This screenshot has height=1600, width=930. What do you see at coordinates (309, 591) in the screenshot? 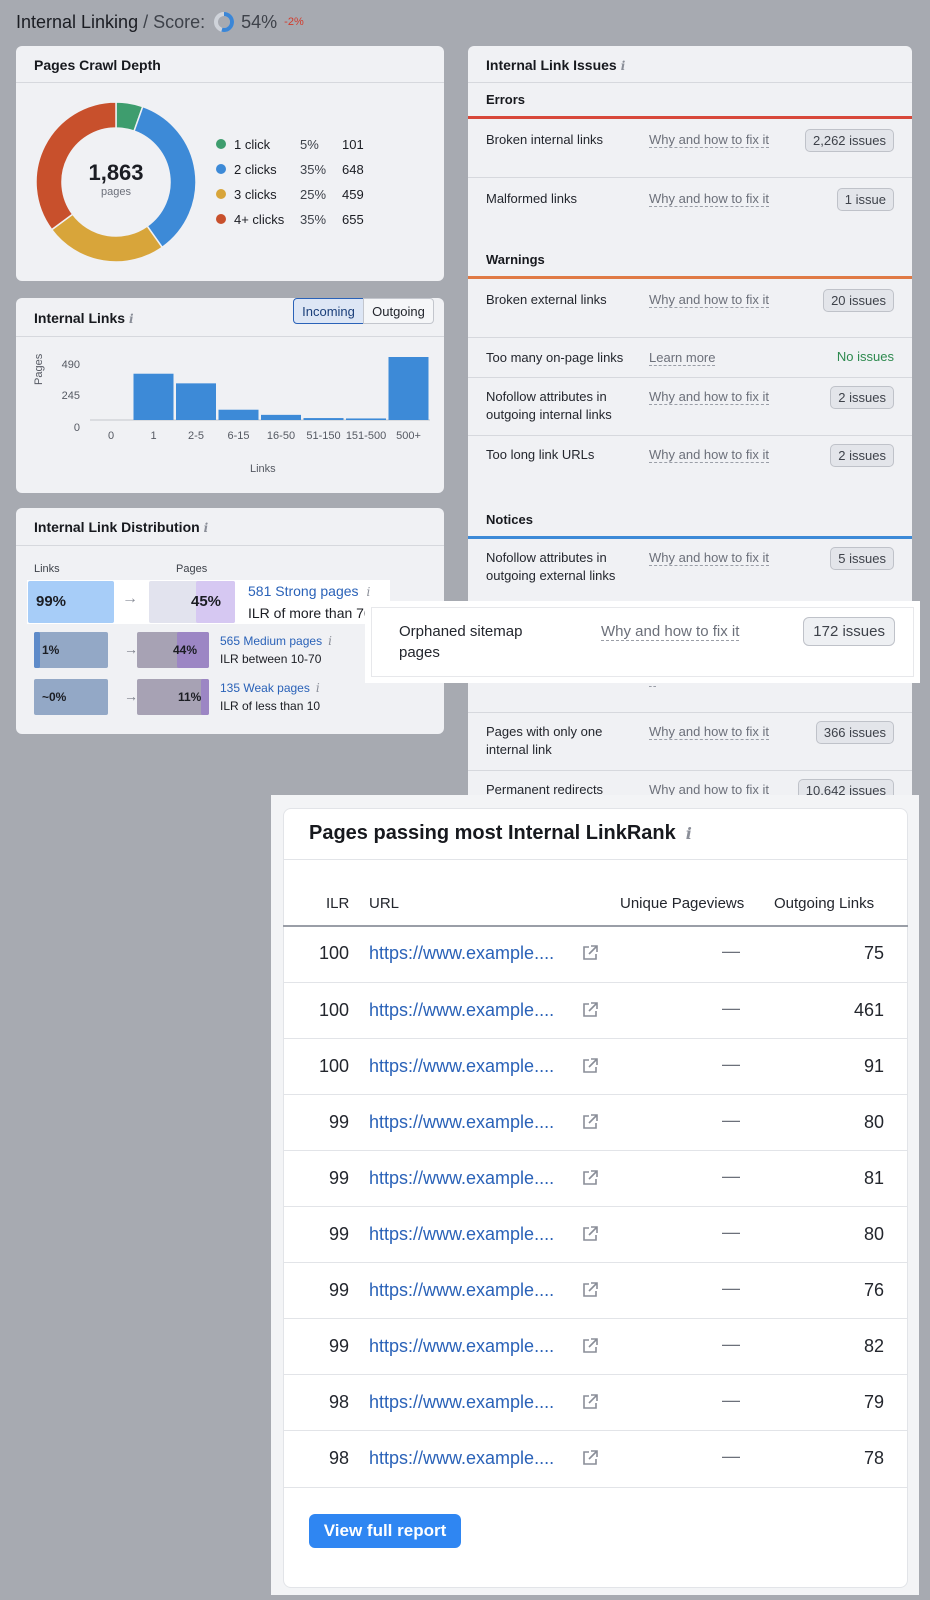
I see `strong-pages-link: 581 Strong pages i` at bounding box center [309, 591].